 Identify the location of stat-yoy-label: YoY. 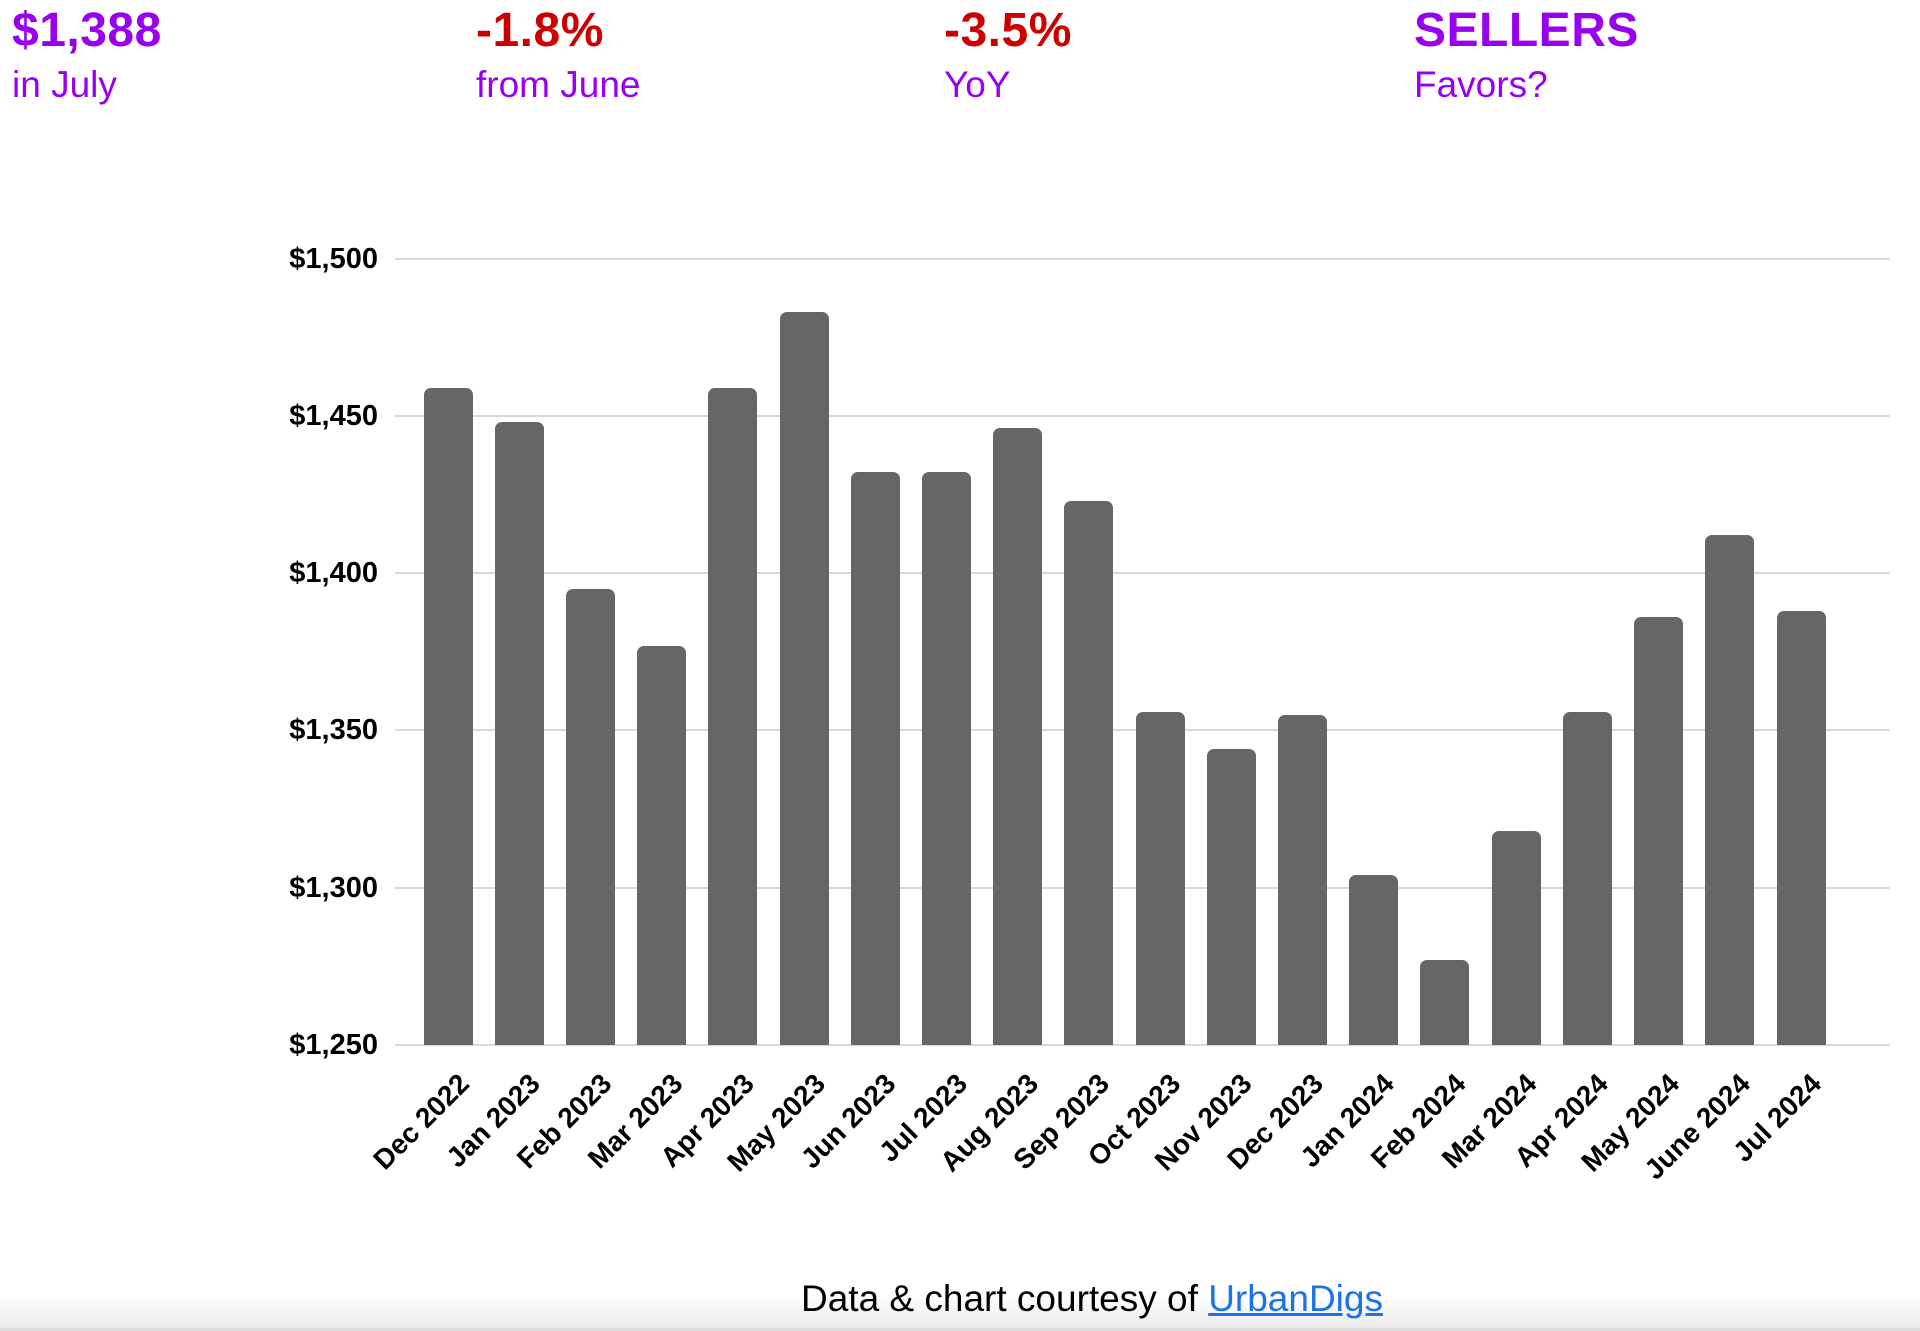
(977, 85).